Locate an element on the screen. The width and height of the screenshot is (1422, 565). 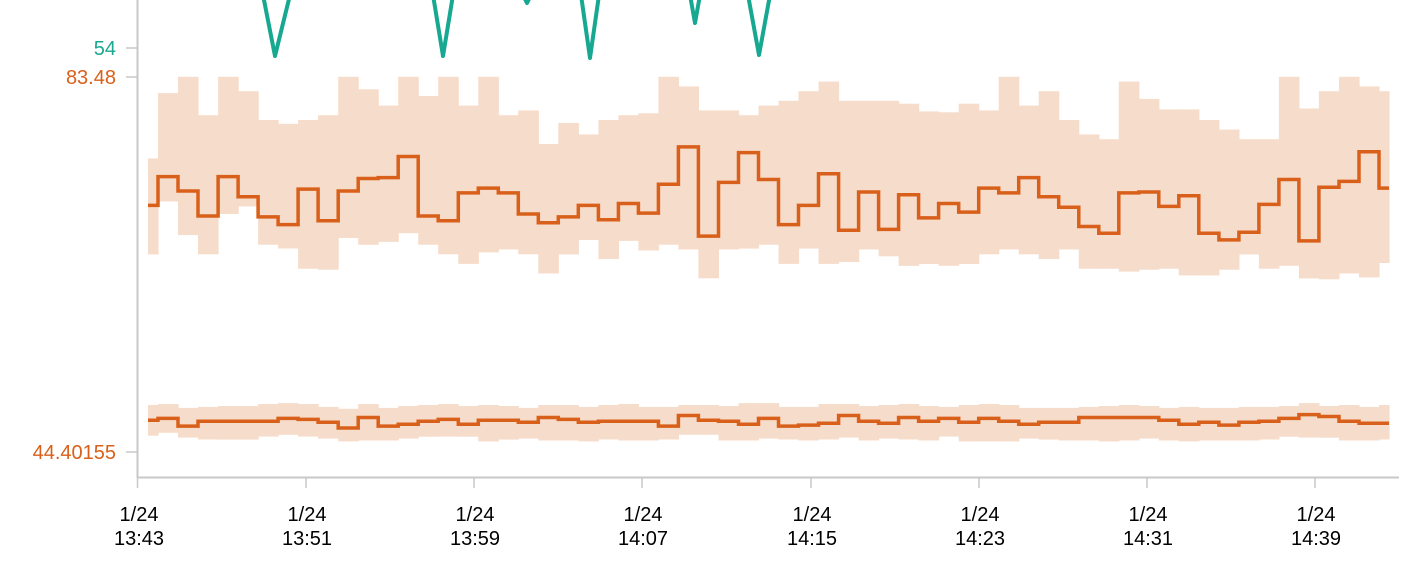
x-tick-3: 1/24 14:07 is located at coordinates (643, 514).